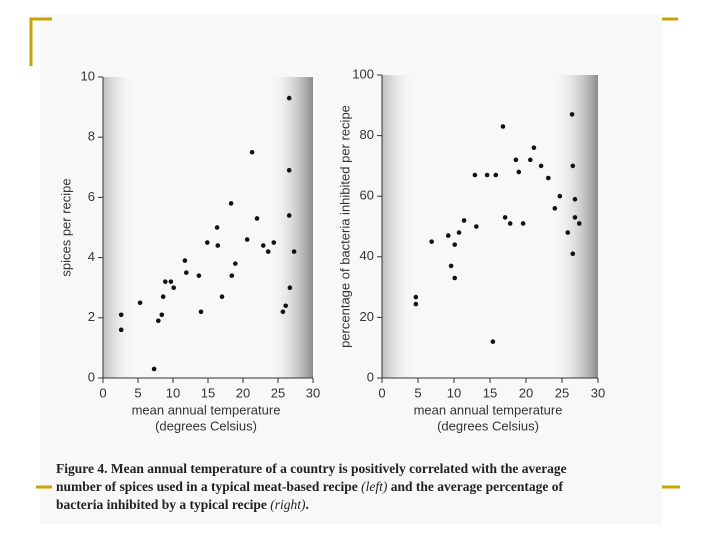 Image resolution: width=720 pixels, height=540 pixels. Describe the element at coordinates (40, 41) in the screenshot. I see `corner-mark` at that location.